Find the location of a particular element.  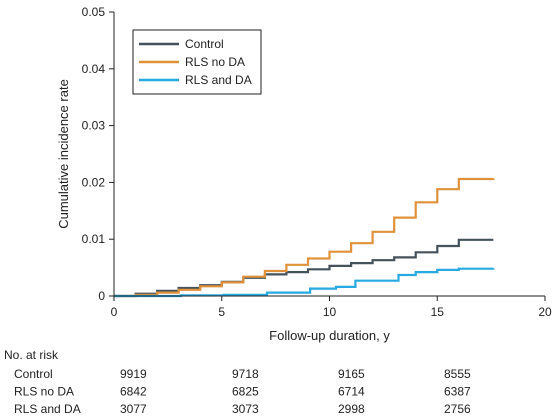

x-tick-label: 15 is located at coordinates (438, 312).